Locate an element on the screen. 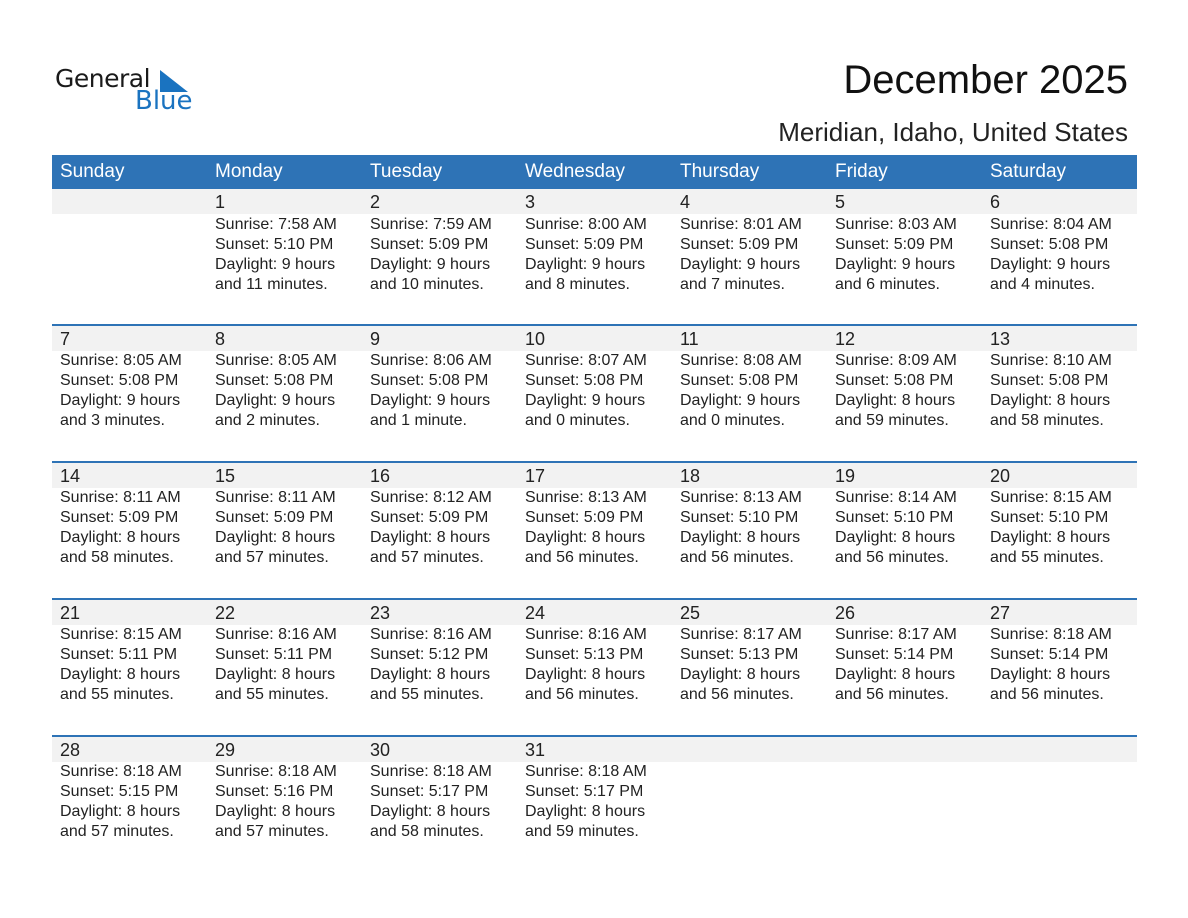 This screenshot has height=918, width=1188. daylight-minutes-text: and 2 minutes. is located at coordinates (267, 420).